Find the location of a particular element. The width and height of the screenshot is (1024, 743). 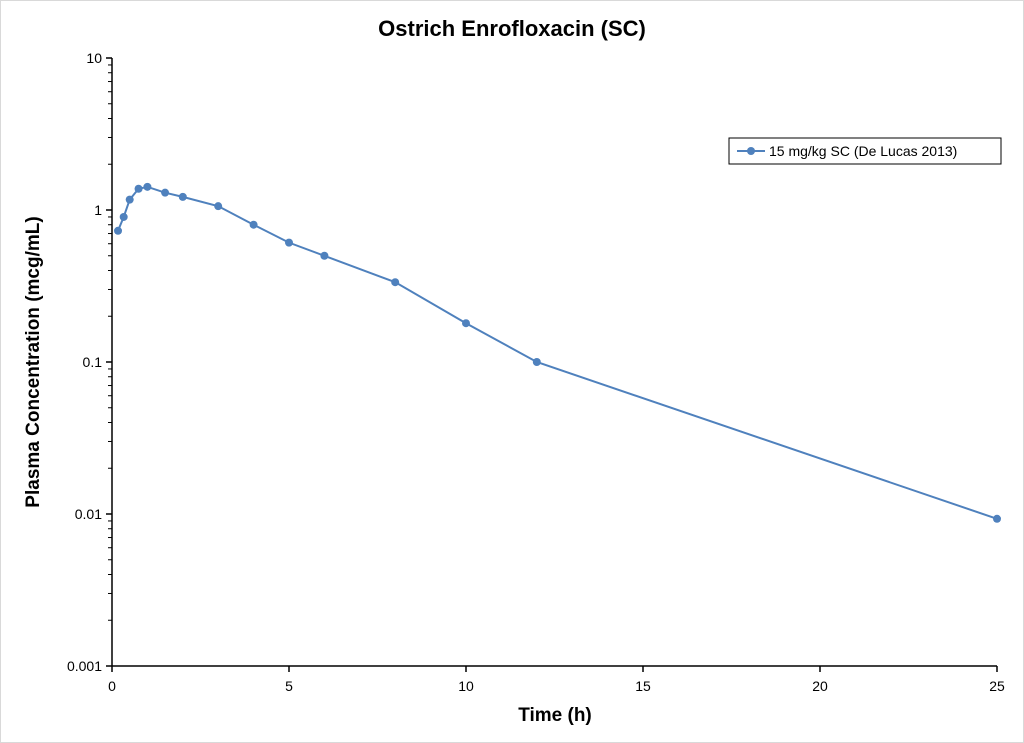

y-tick-label: 1 is located at coordinates (98, 210).